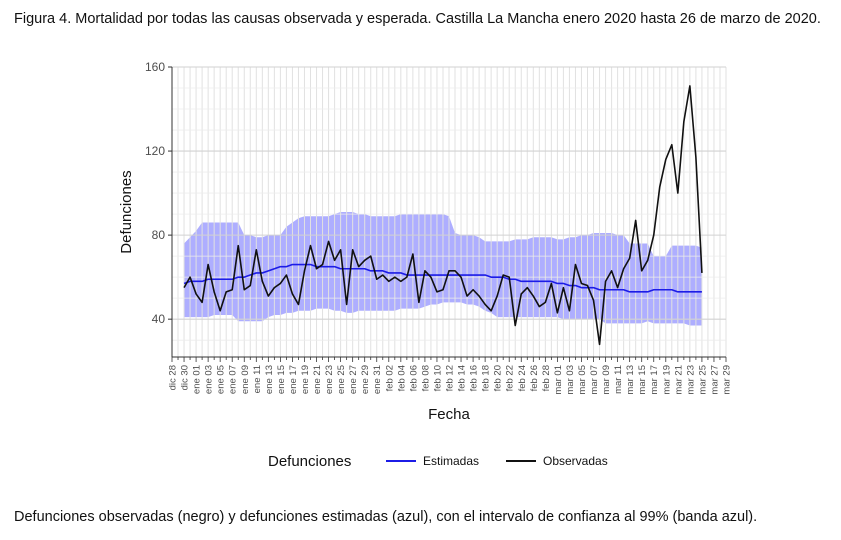 The height and width of the screenshot is (540, 841). What do you see at coordinates (642, 380) in the screenshot?
I see `x-tick-label: mar 15` at bounding box center [642, 380].